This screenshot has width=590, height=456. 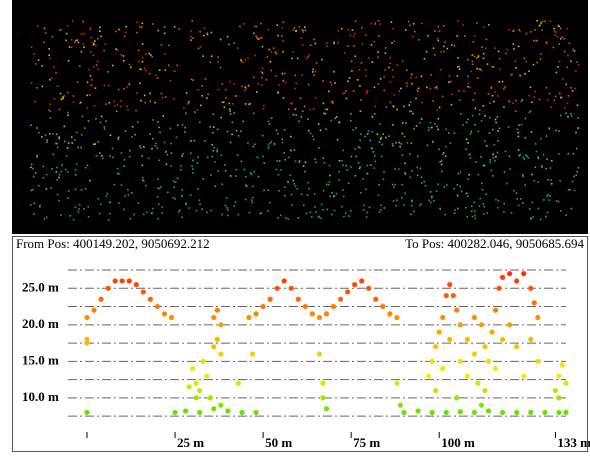 What do you see at coordinates (366, 442) in the screenshot?
I see `x-tick-label: 75 m` at bounding box center [366, 442].